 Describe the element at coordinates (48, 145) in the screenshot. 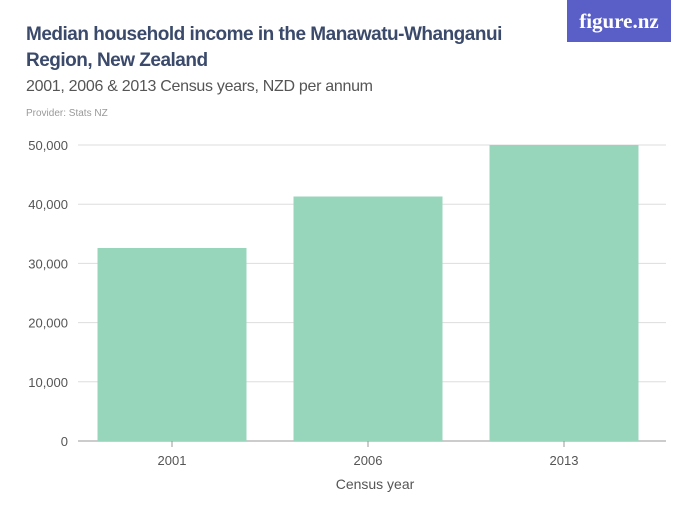

I see `y-tick-label: 50,000` at that location.